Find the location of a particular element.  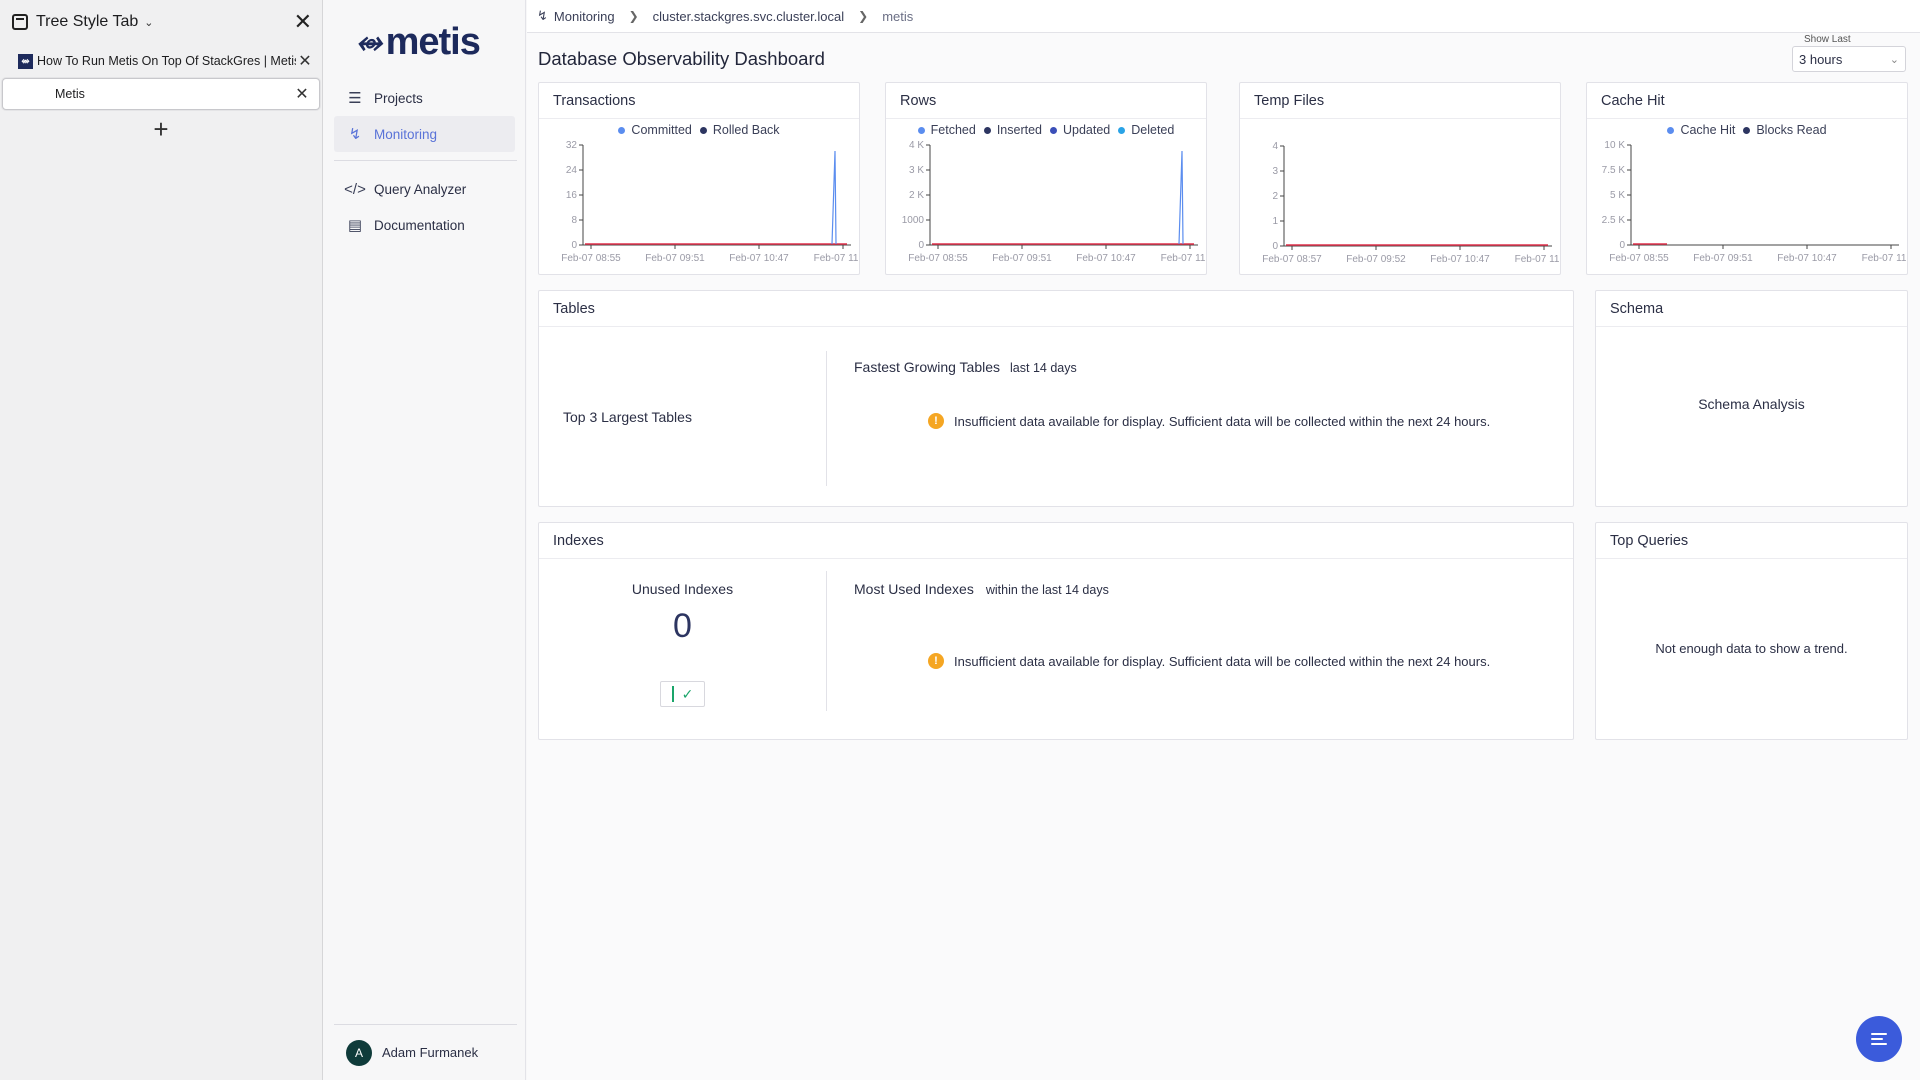

user-name: Adam Furmanek is located at coordinates (430, 1052).